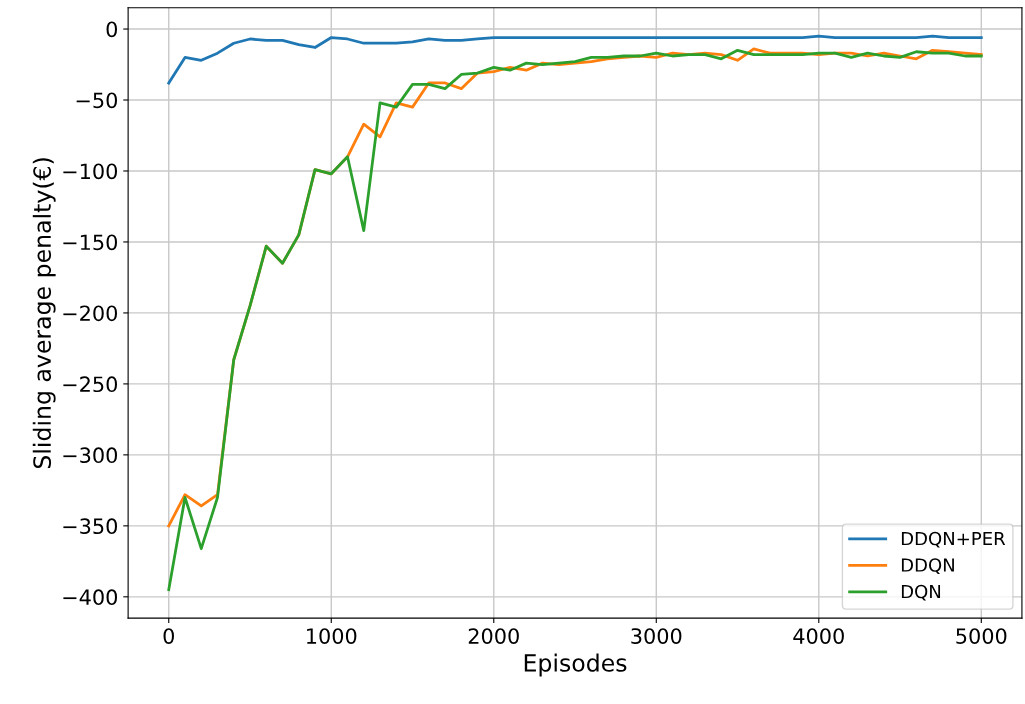 The height and width of the screenshot is (704, 1025). I want to click on y-tick-label: −50, so click(97, 100).